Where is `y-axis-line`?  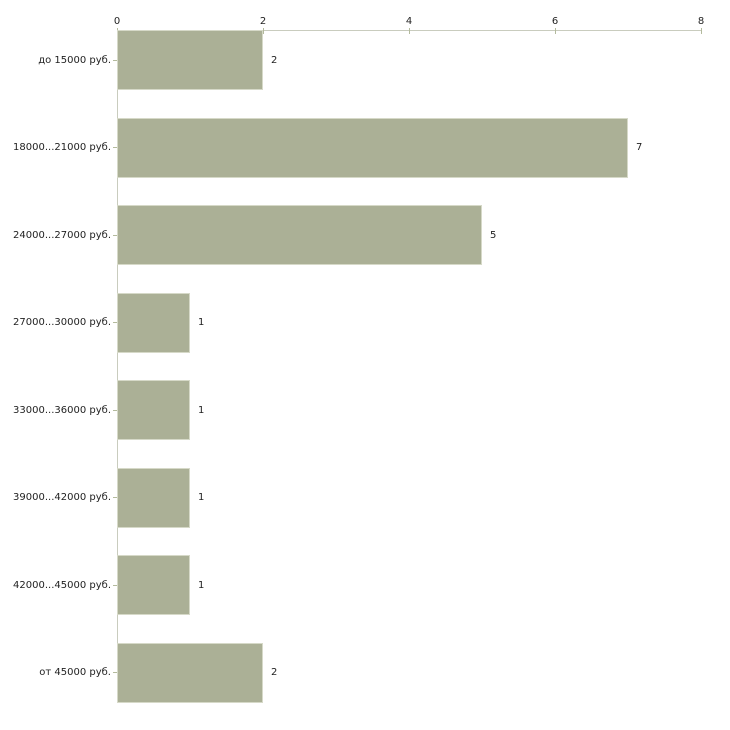 y-axis-line is located at coordinates (117, 366).